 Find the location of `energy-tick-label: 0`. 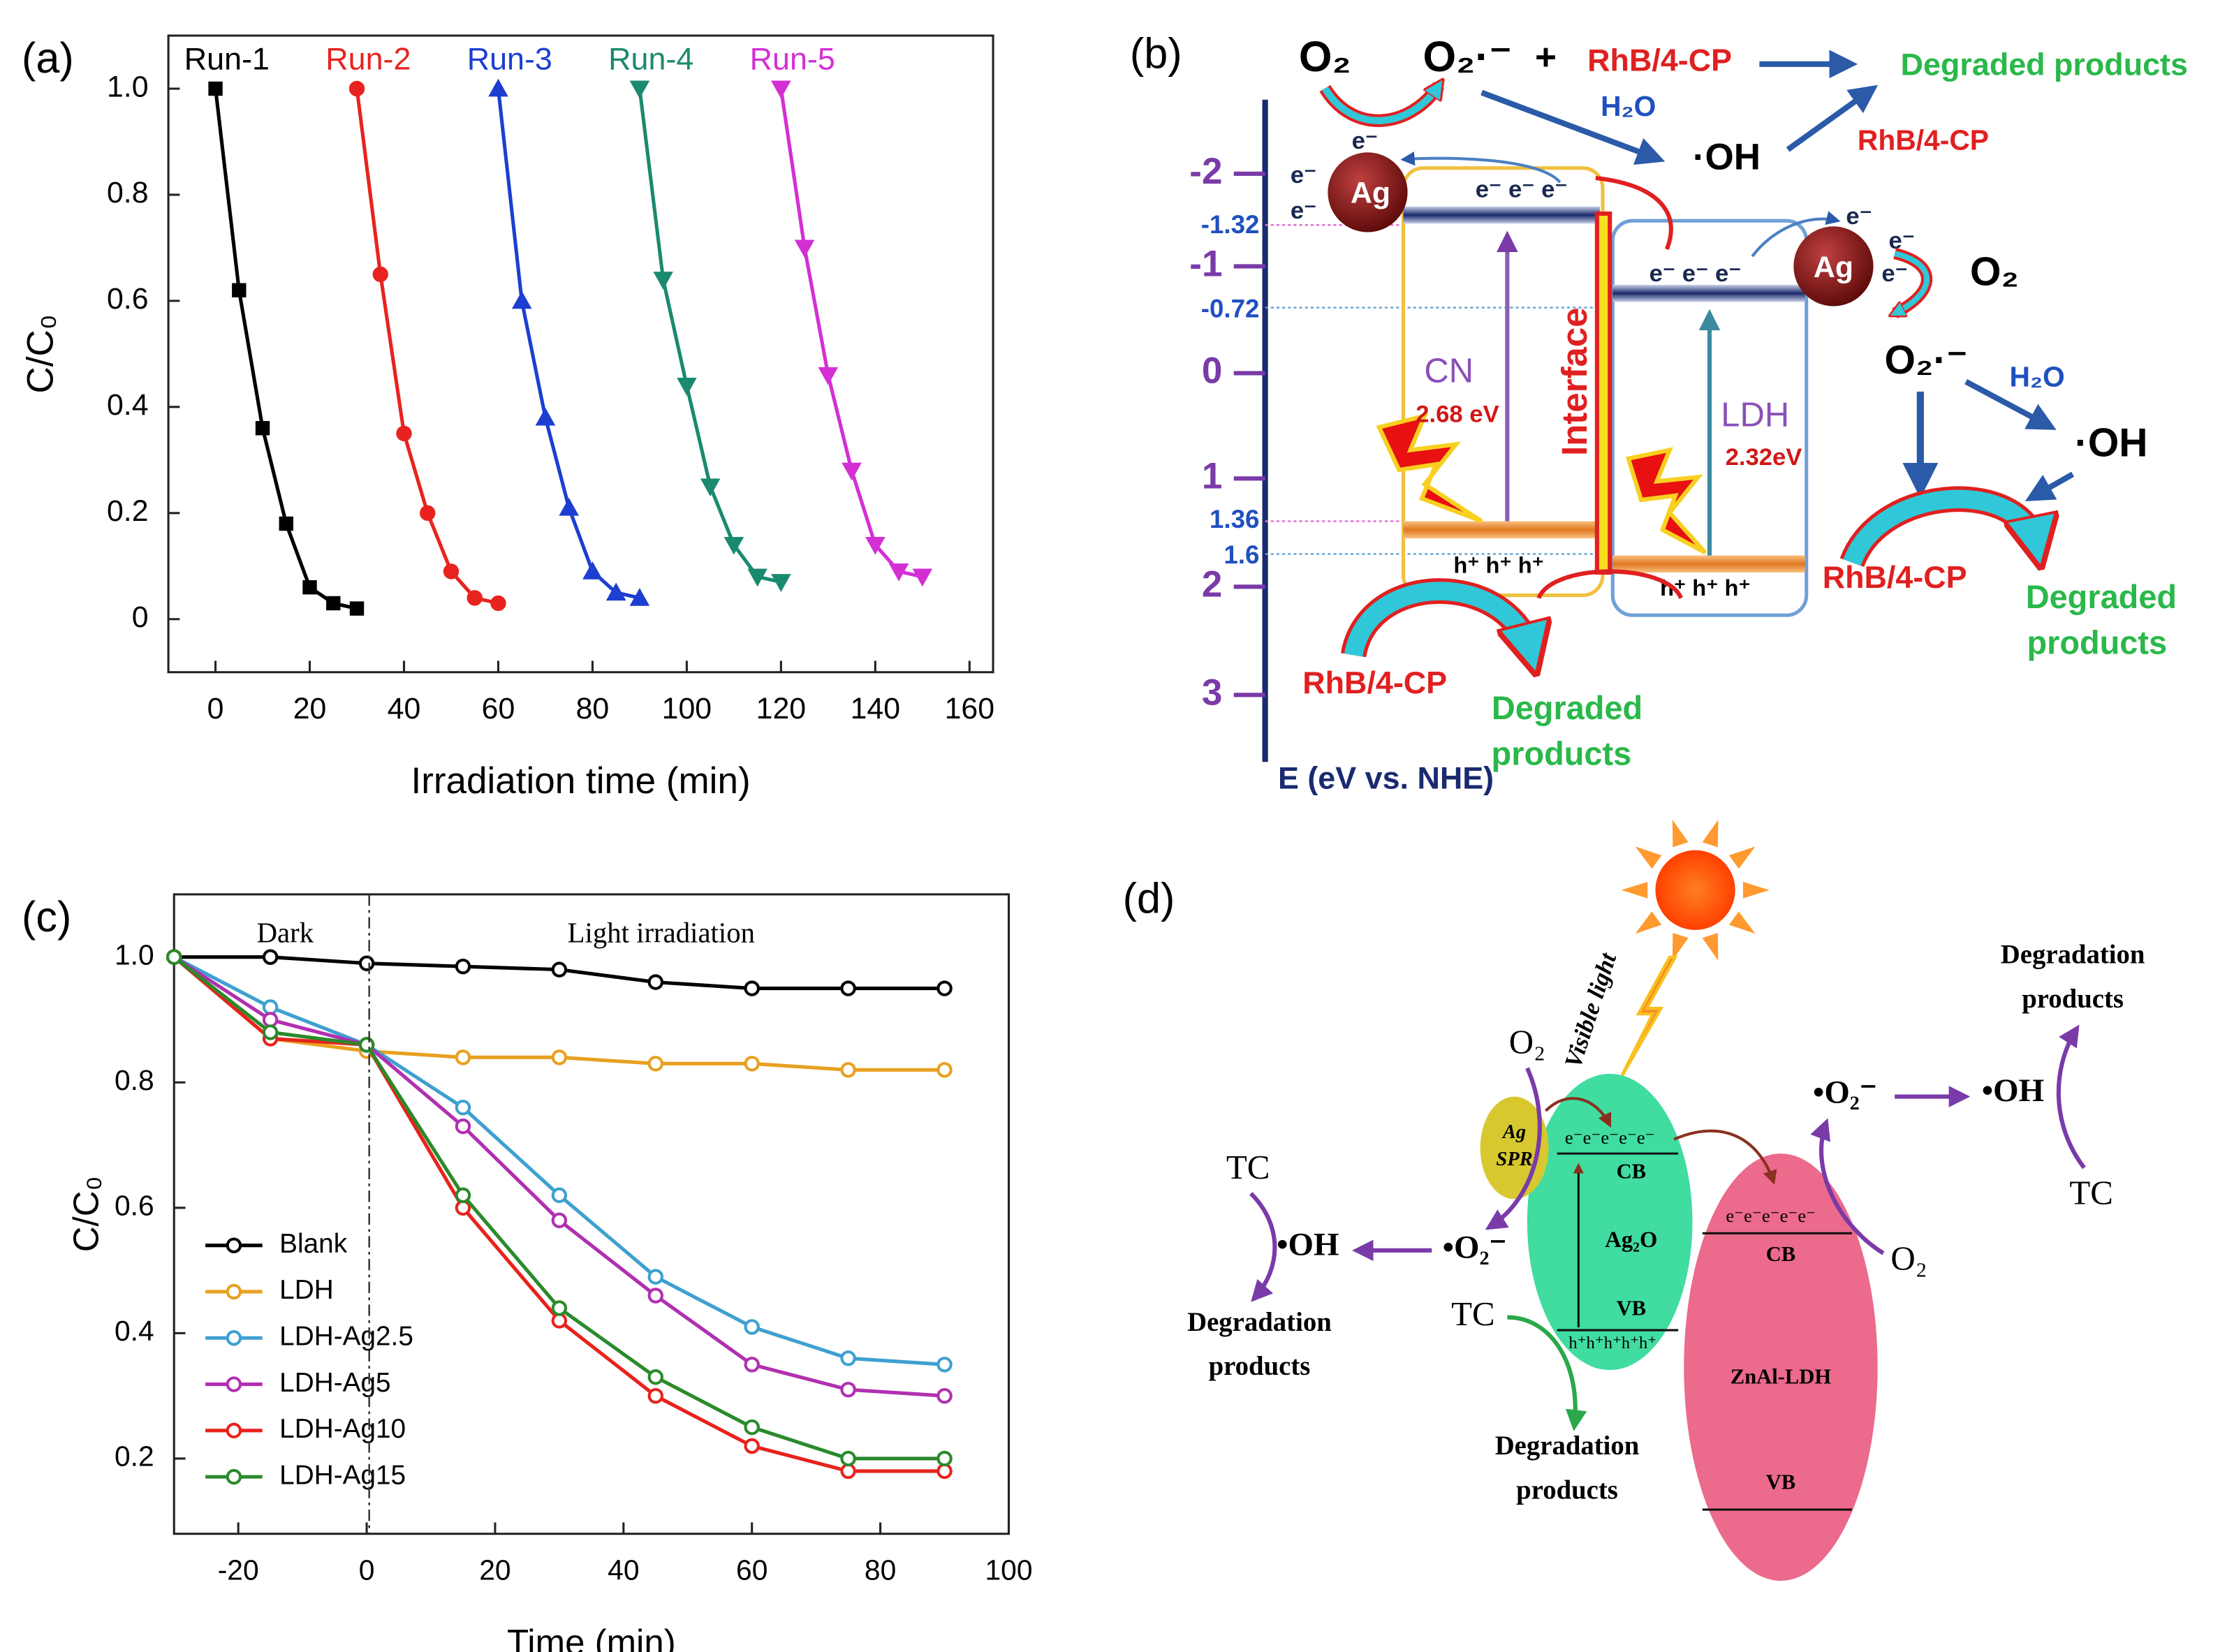

energy-tick-label: 0 is located at coordinates (1212, 370).